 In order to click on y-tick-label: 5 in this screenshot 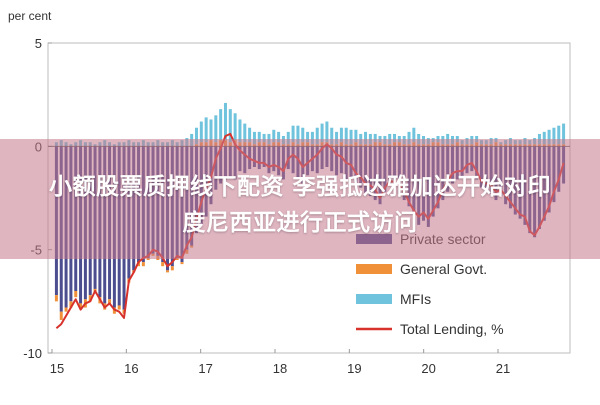, I will do `click(38, 43)`.